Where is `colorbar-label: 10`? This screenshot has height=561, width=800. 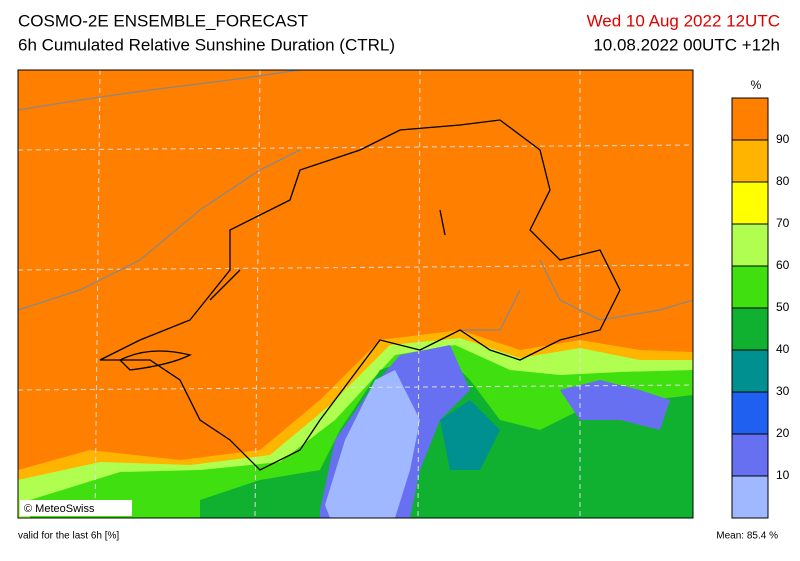 colorbar-label: 10 is located at coordinates (783, 475).